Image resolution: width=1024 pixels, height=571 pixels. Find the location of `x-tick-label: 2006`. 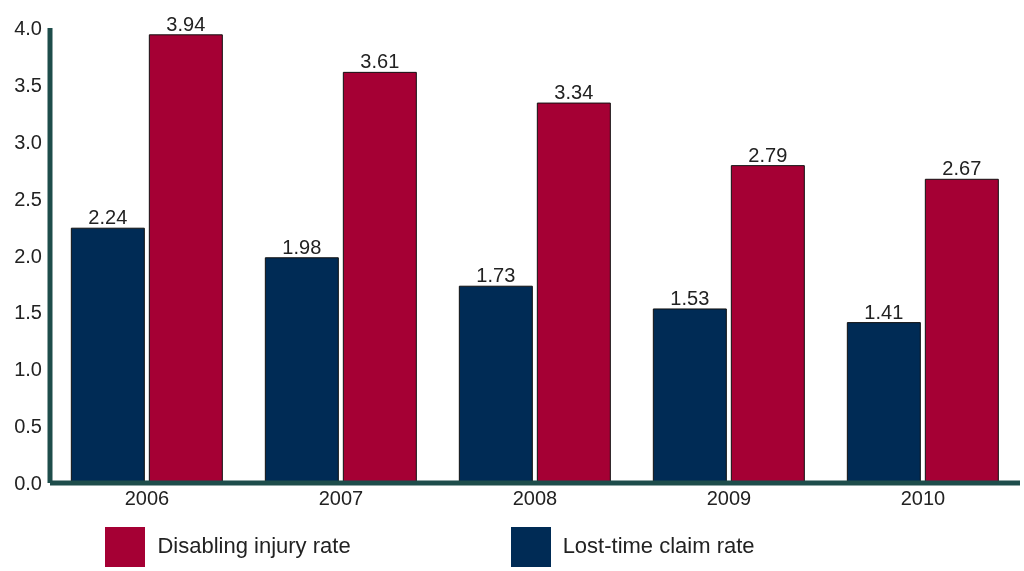

x-tick-label: 2006 is located at coordinates (147, 498).